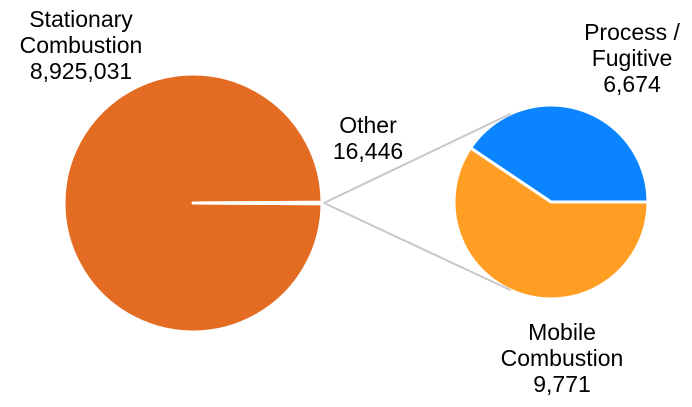 The height and width of the screenshot is (407, 692). I want to click on pie-slice-mobile-combustion, so click(551, 223).